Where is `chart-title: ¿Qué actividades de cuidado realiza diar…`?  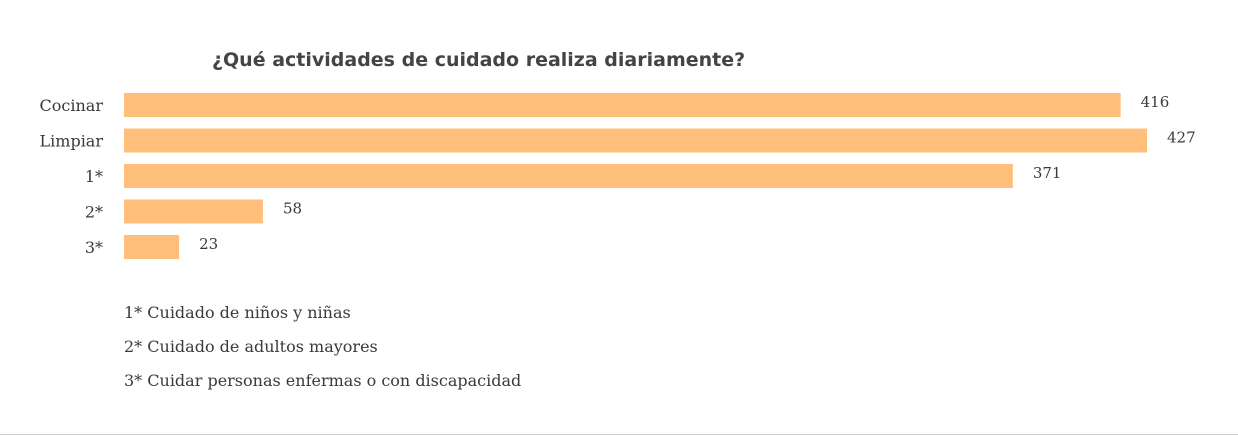 chart-title: ¿Qué actividades de cuidado realiza diar… is located at coordinates (478, 60).